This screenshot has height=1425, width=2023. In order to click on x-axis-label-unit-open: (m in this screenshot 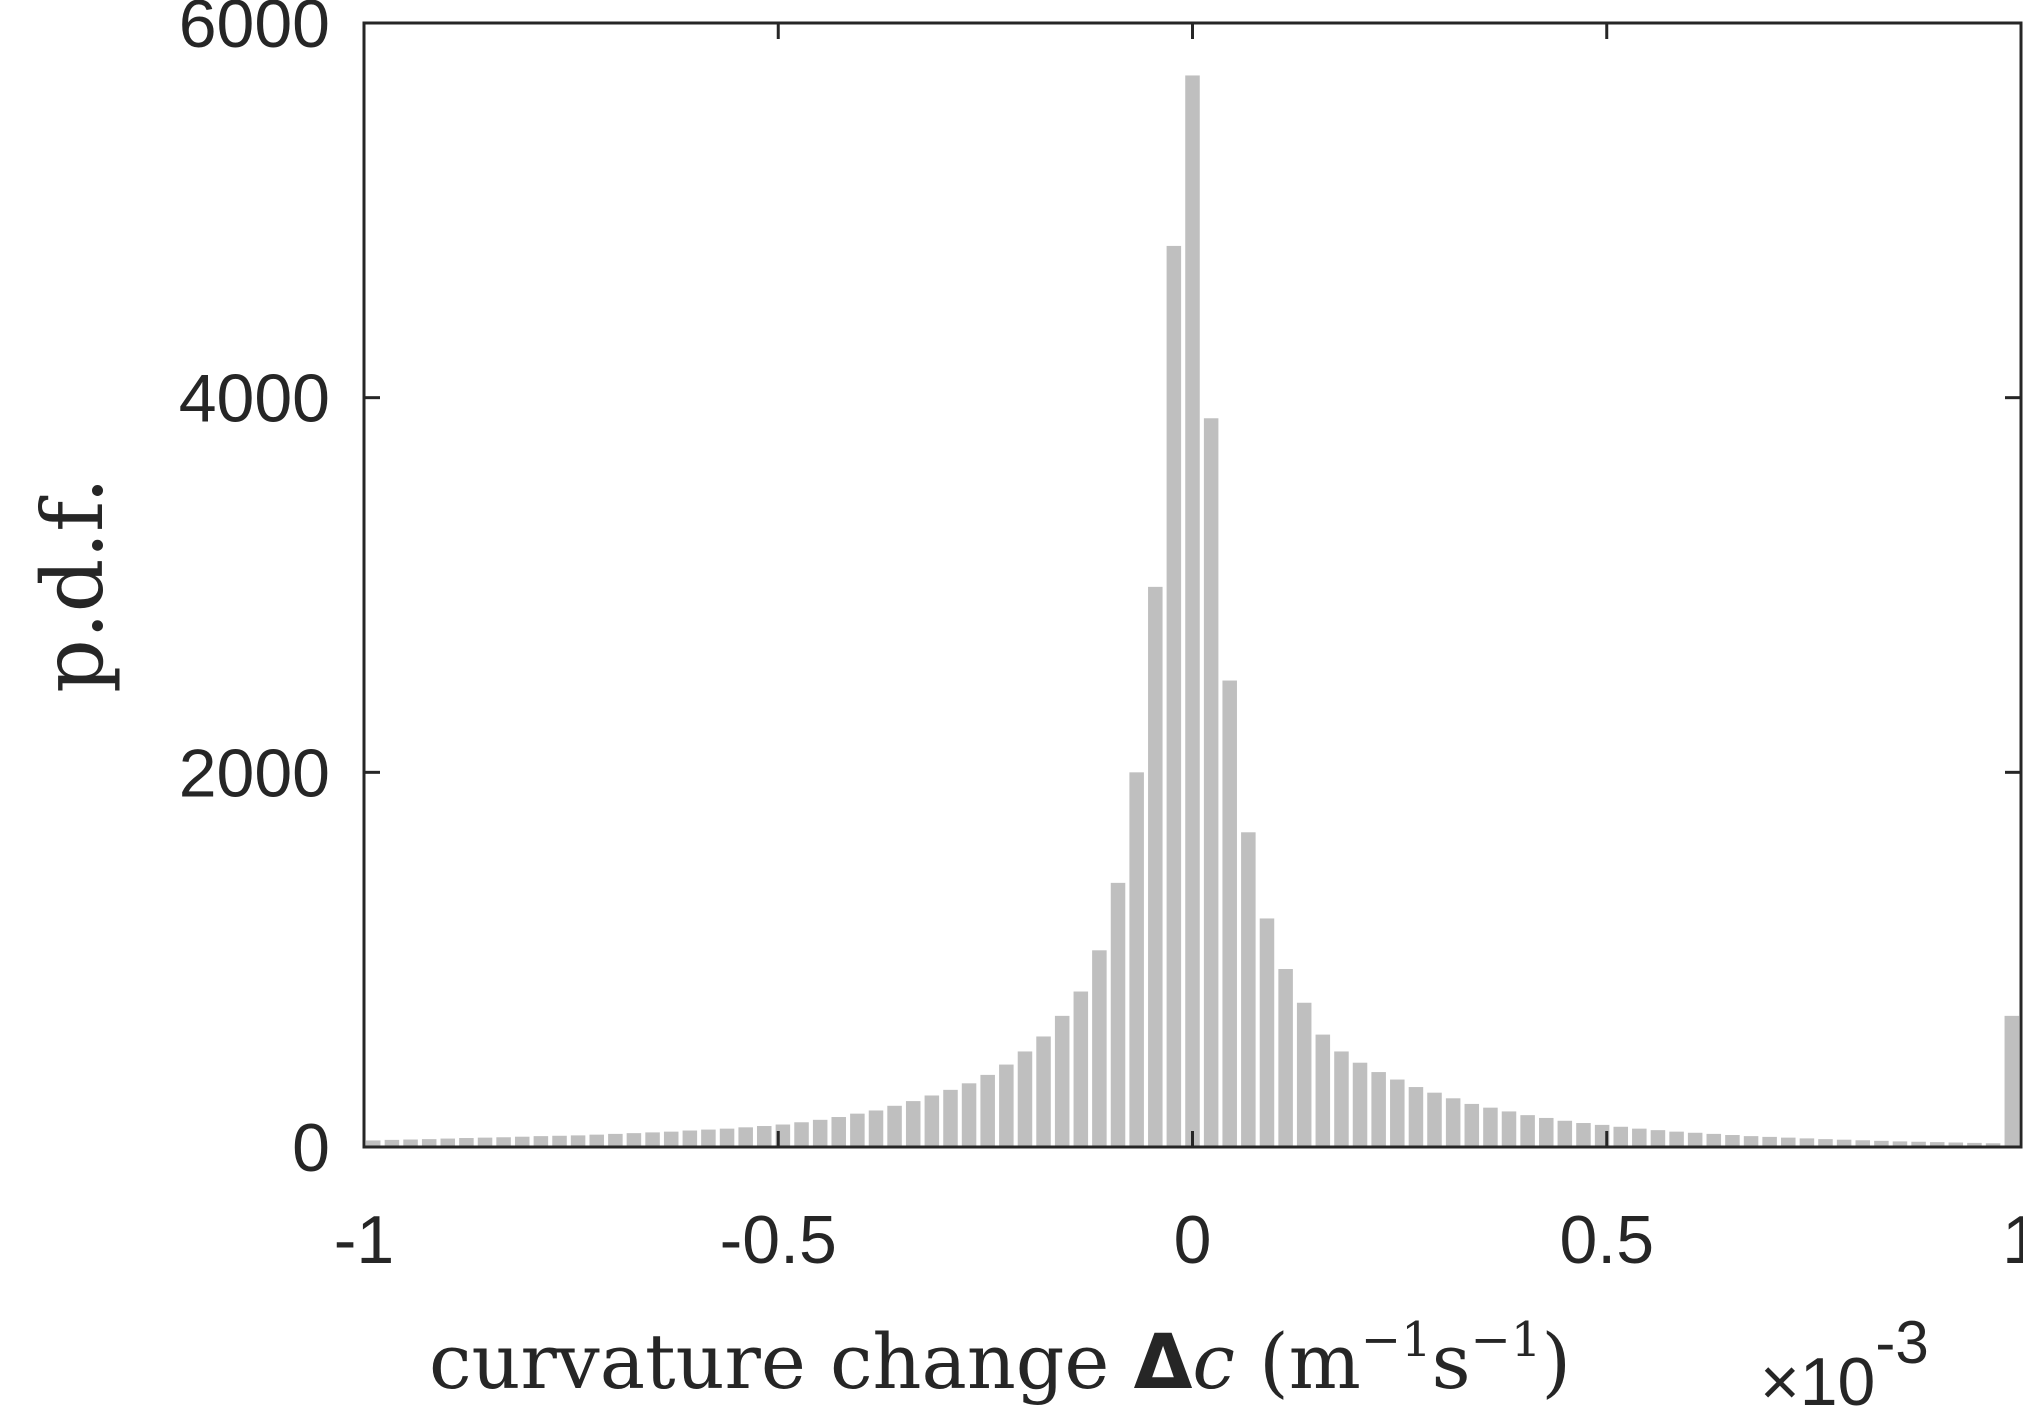, I will do `click(1298, 1361)`.